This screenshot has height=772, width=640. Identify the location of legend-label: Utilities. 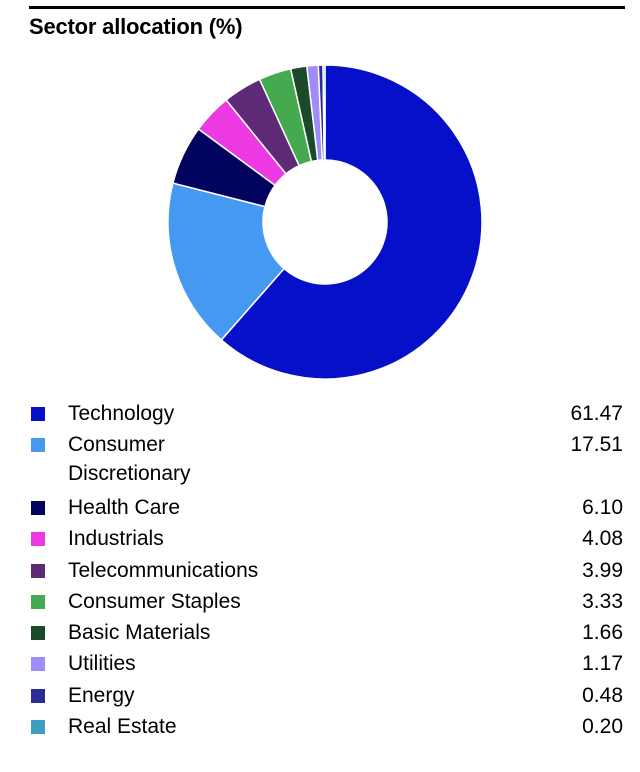
(102, 664).